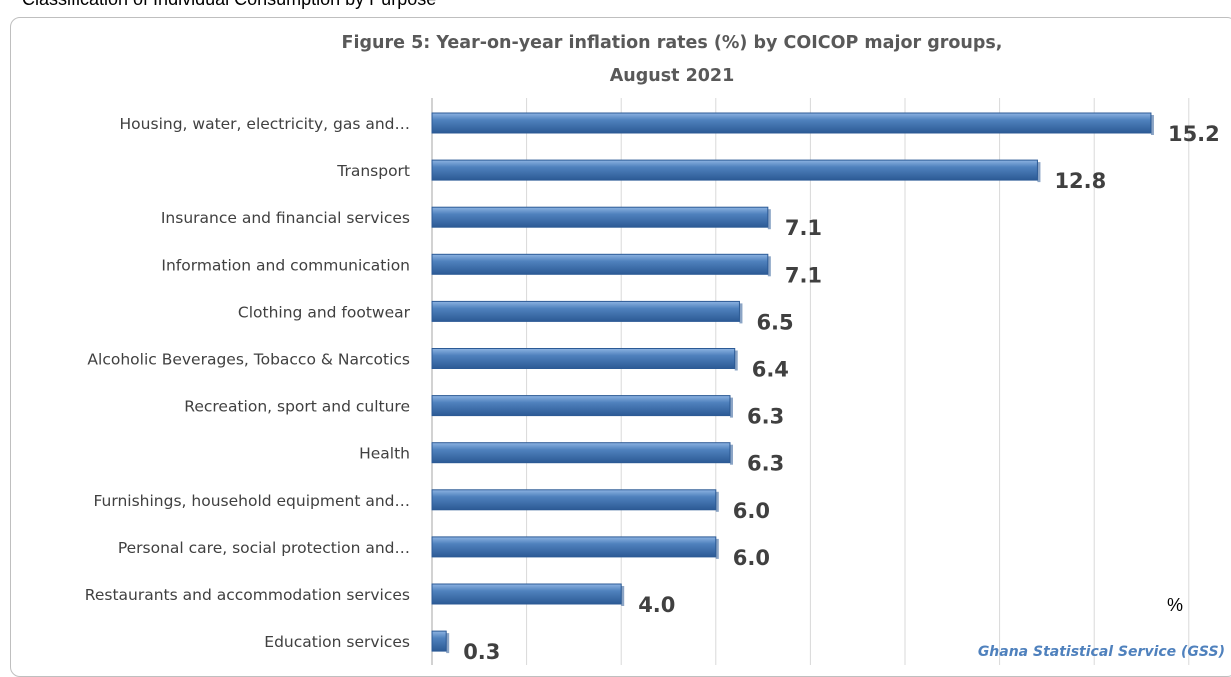  Describe the element at coordinates (373, 171) in the screenshot. I see `category-label: Transport` at that location.